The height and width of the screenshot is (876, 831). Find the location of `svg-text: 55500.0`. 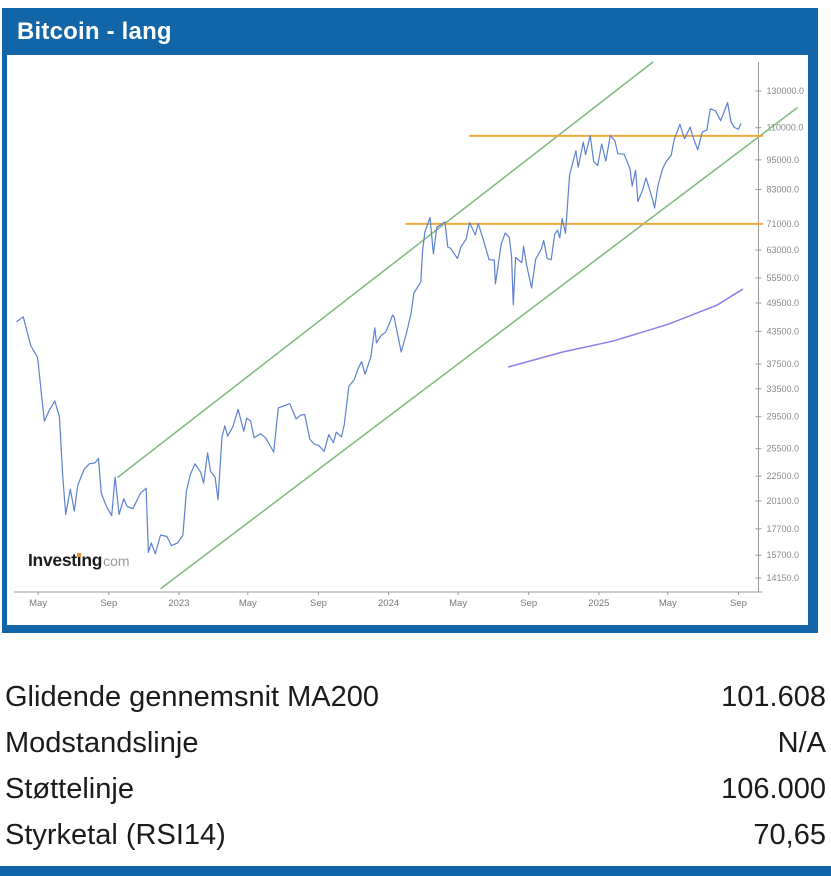

svg-text: 55500.0 is located at coordinates (783, 278).